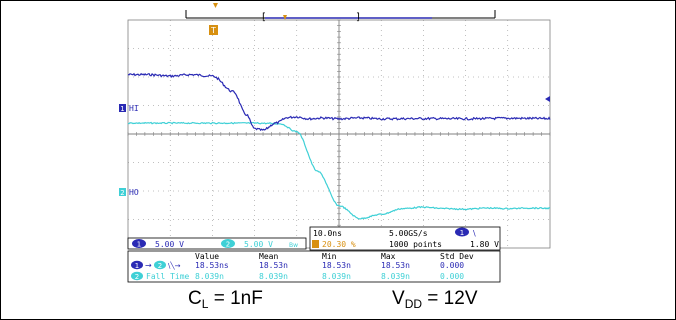 The width and height of the screenshot is (676, 320). What do you see at coordinates (327, 233) in the screenshot?
I see `timebase-value: 10.0ns` at bounding box center [327, 233].